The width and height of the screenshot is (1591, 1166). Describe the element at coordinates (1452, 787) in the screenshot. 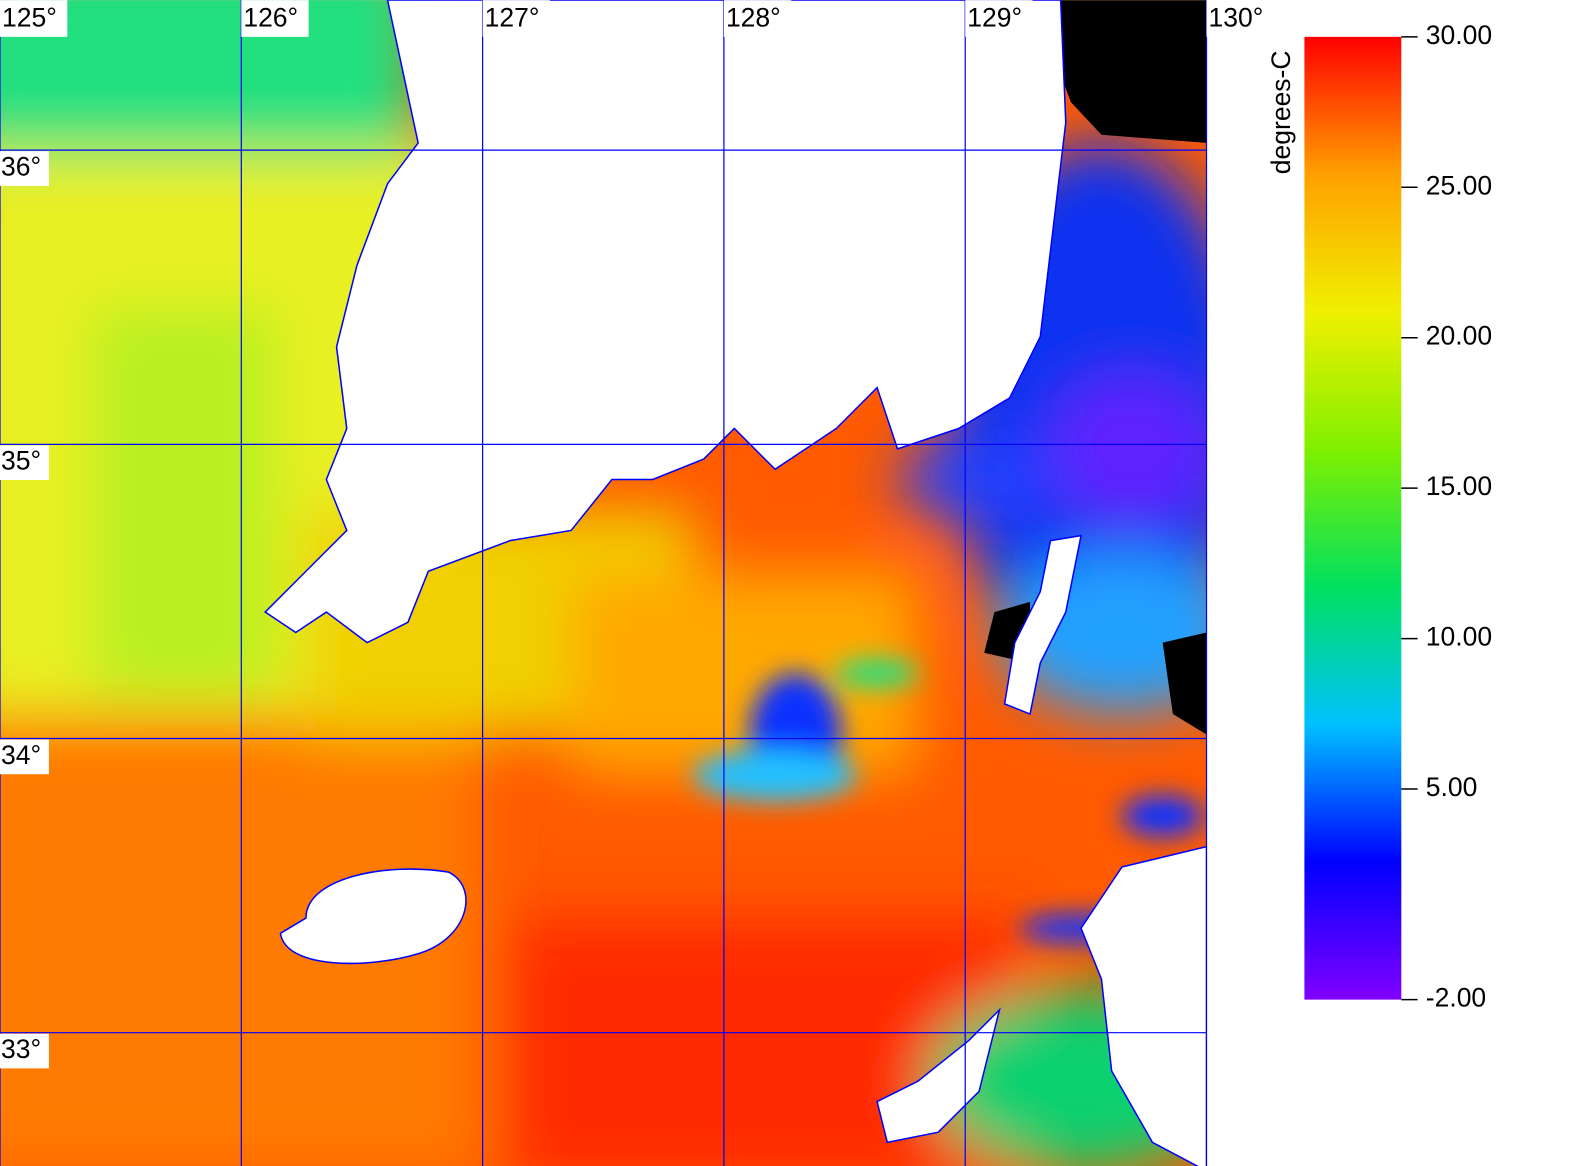

I see `colorbar-tick-label: 5.00` at that location.